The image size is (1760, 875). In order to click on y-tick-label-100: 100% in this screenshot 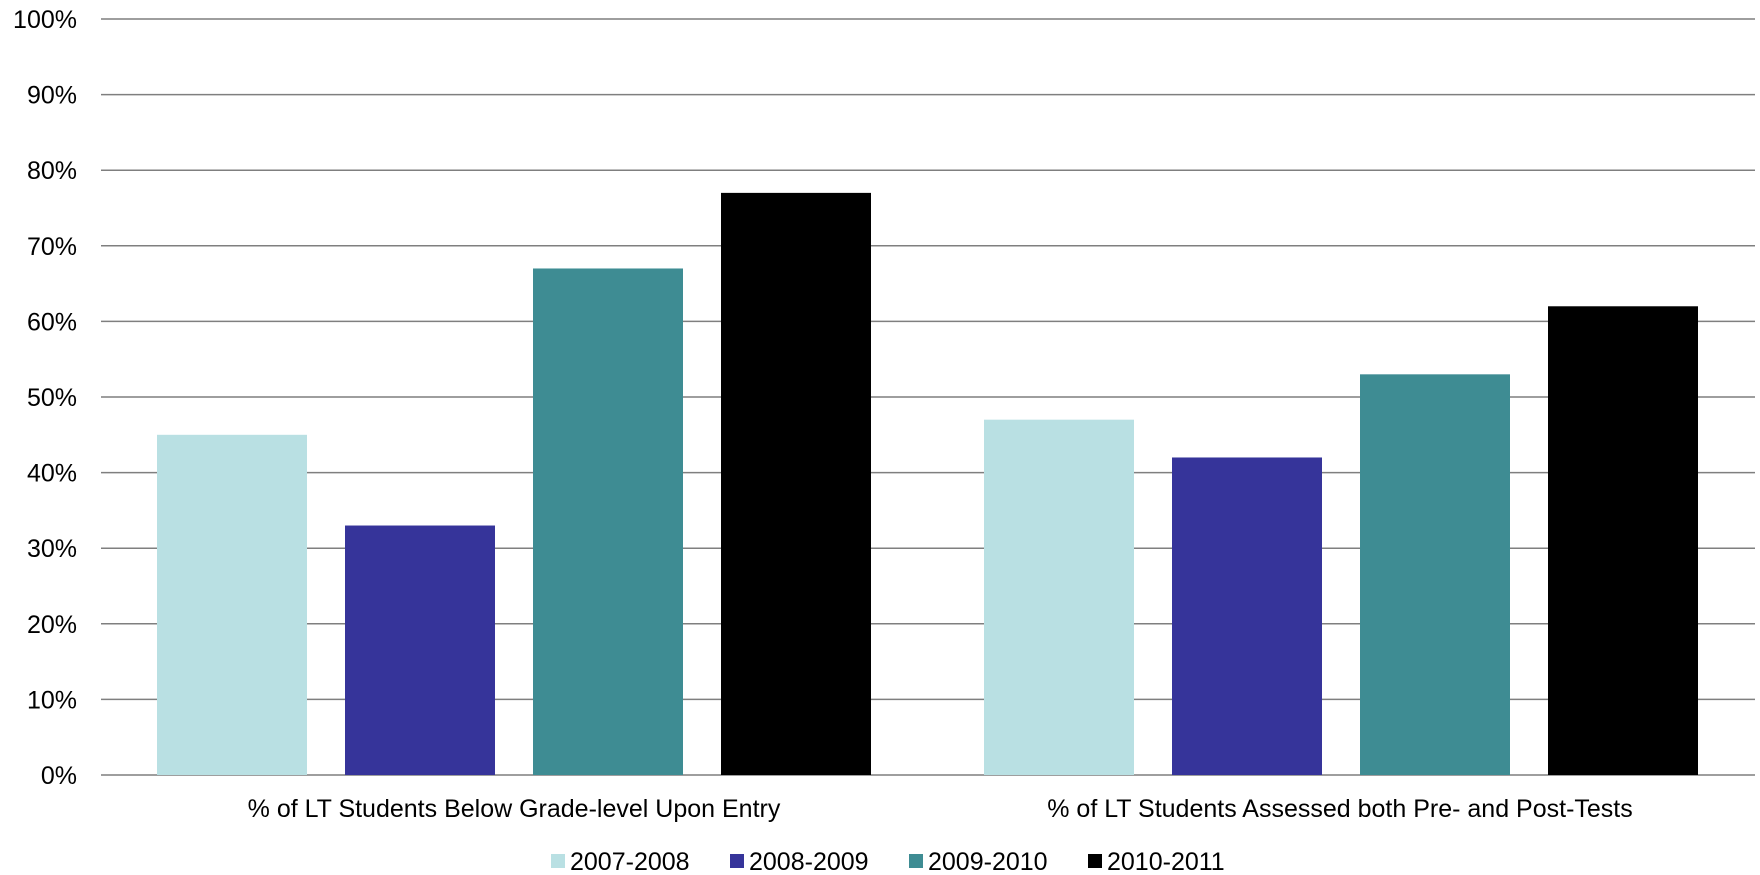, I will do `click(45, 20)`.